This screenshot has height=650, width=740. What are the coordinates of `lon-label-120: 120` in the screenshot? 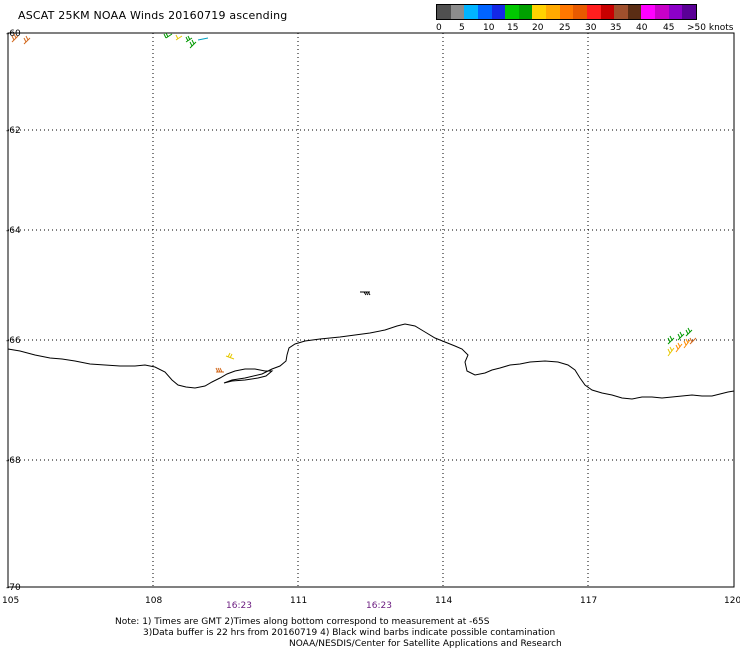 It's located at (732, 601).